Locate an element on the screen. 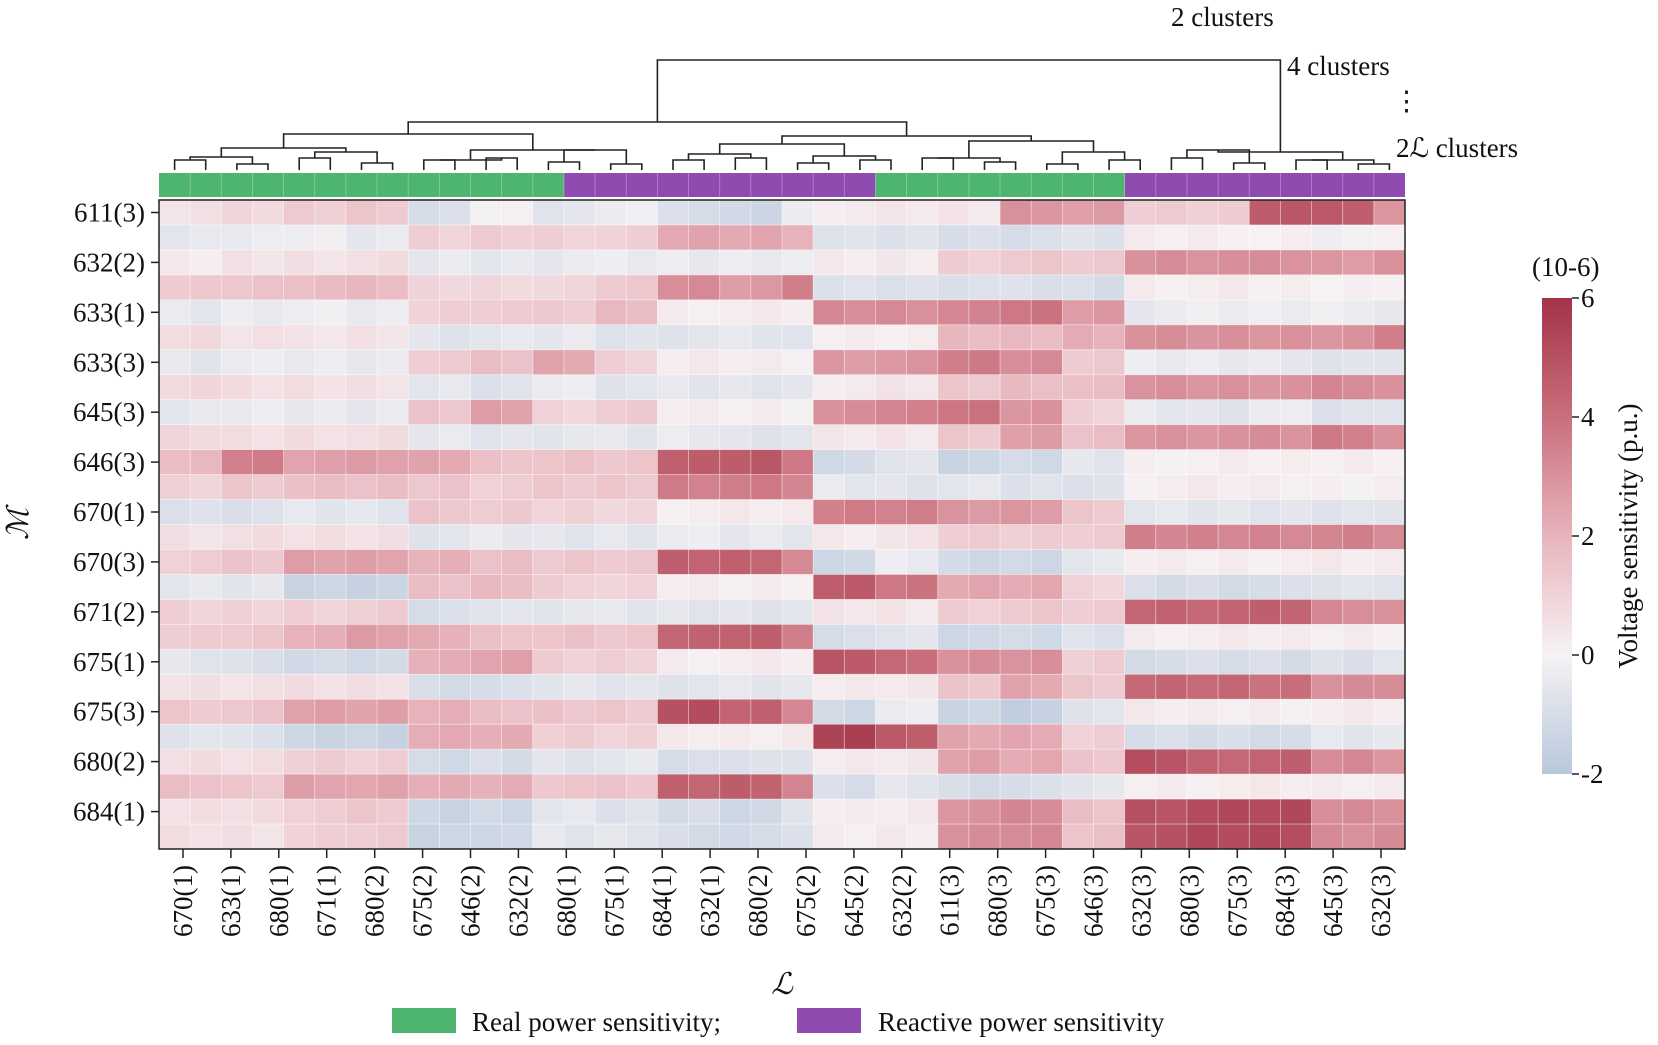  legend-label-reactive: Reactive power sensitivity is located at coordinates (1021, 1022).